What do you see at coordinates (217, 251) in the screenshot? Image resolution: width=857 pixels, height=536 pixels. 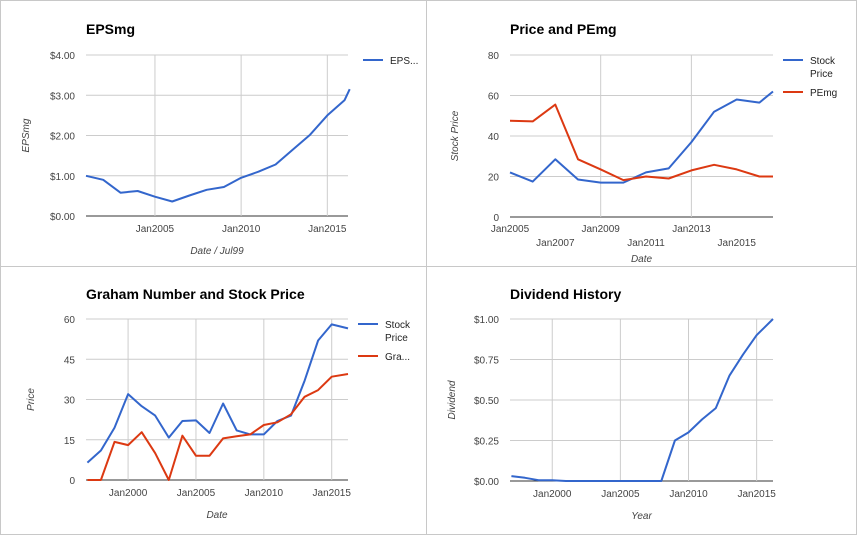 I see `x-axis-label: Date / Jul99` at bounding box center [217, 251].